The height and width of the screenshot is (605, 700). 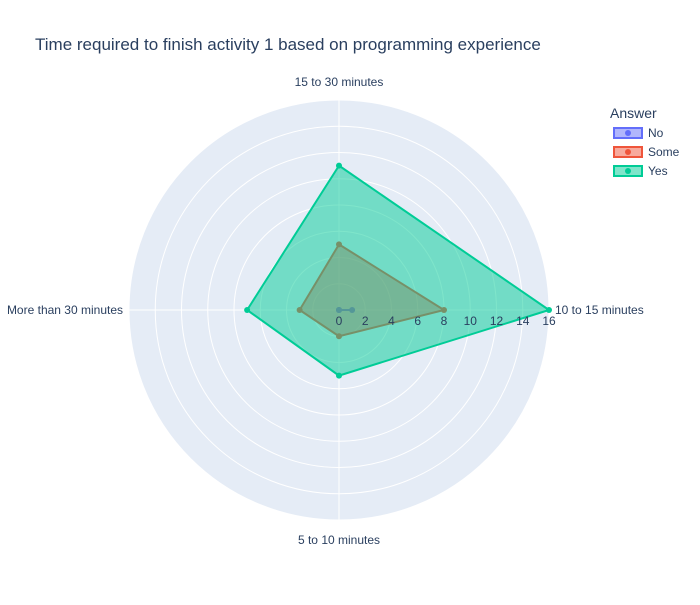 I want to click on legend-item-yes: Yes, so click(x=640, y=171).